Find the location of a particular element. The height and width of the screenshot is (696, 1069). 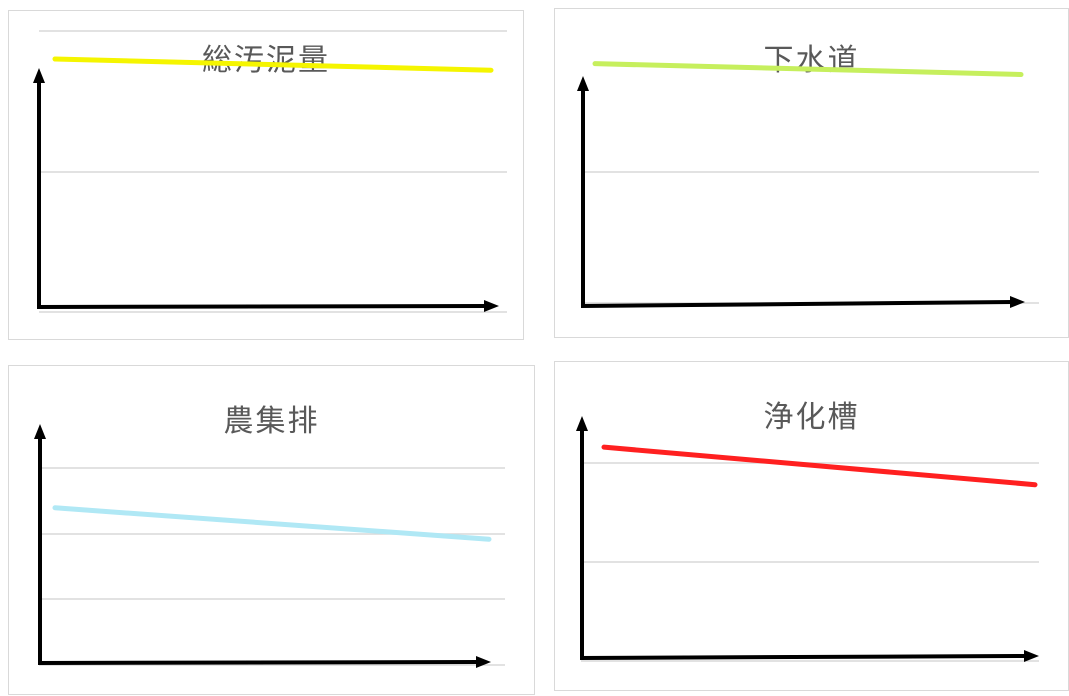

chart-title: 浄化槽 is located at coordinates (811, 417).